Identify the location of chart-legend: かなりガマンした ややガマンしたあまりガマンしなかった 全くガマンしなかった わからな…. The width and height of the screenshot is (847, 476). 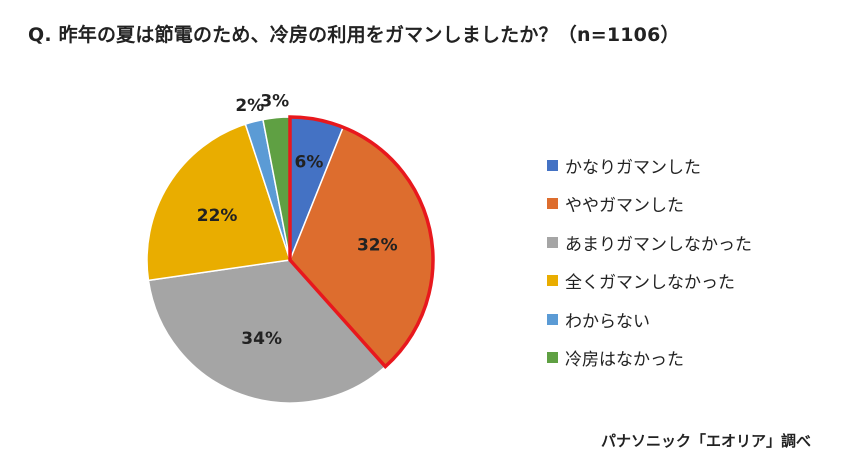
(649, 261).